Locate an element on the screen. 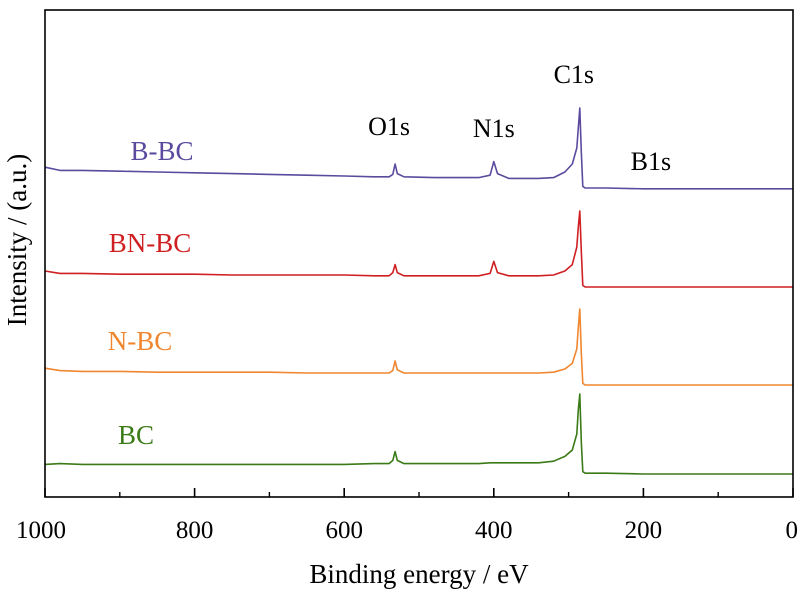 The height and width of the screenshot is (590, 800). x-tick-label: 800 is located at coordinates (195, 530).